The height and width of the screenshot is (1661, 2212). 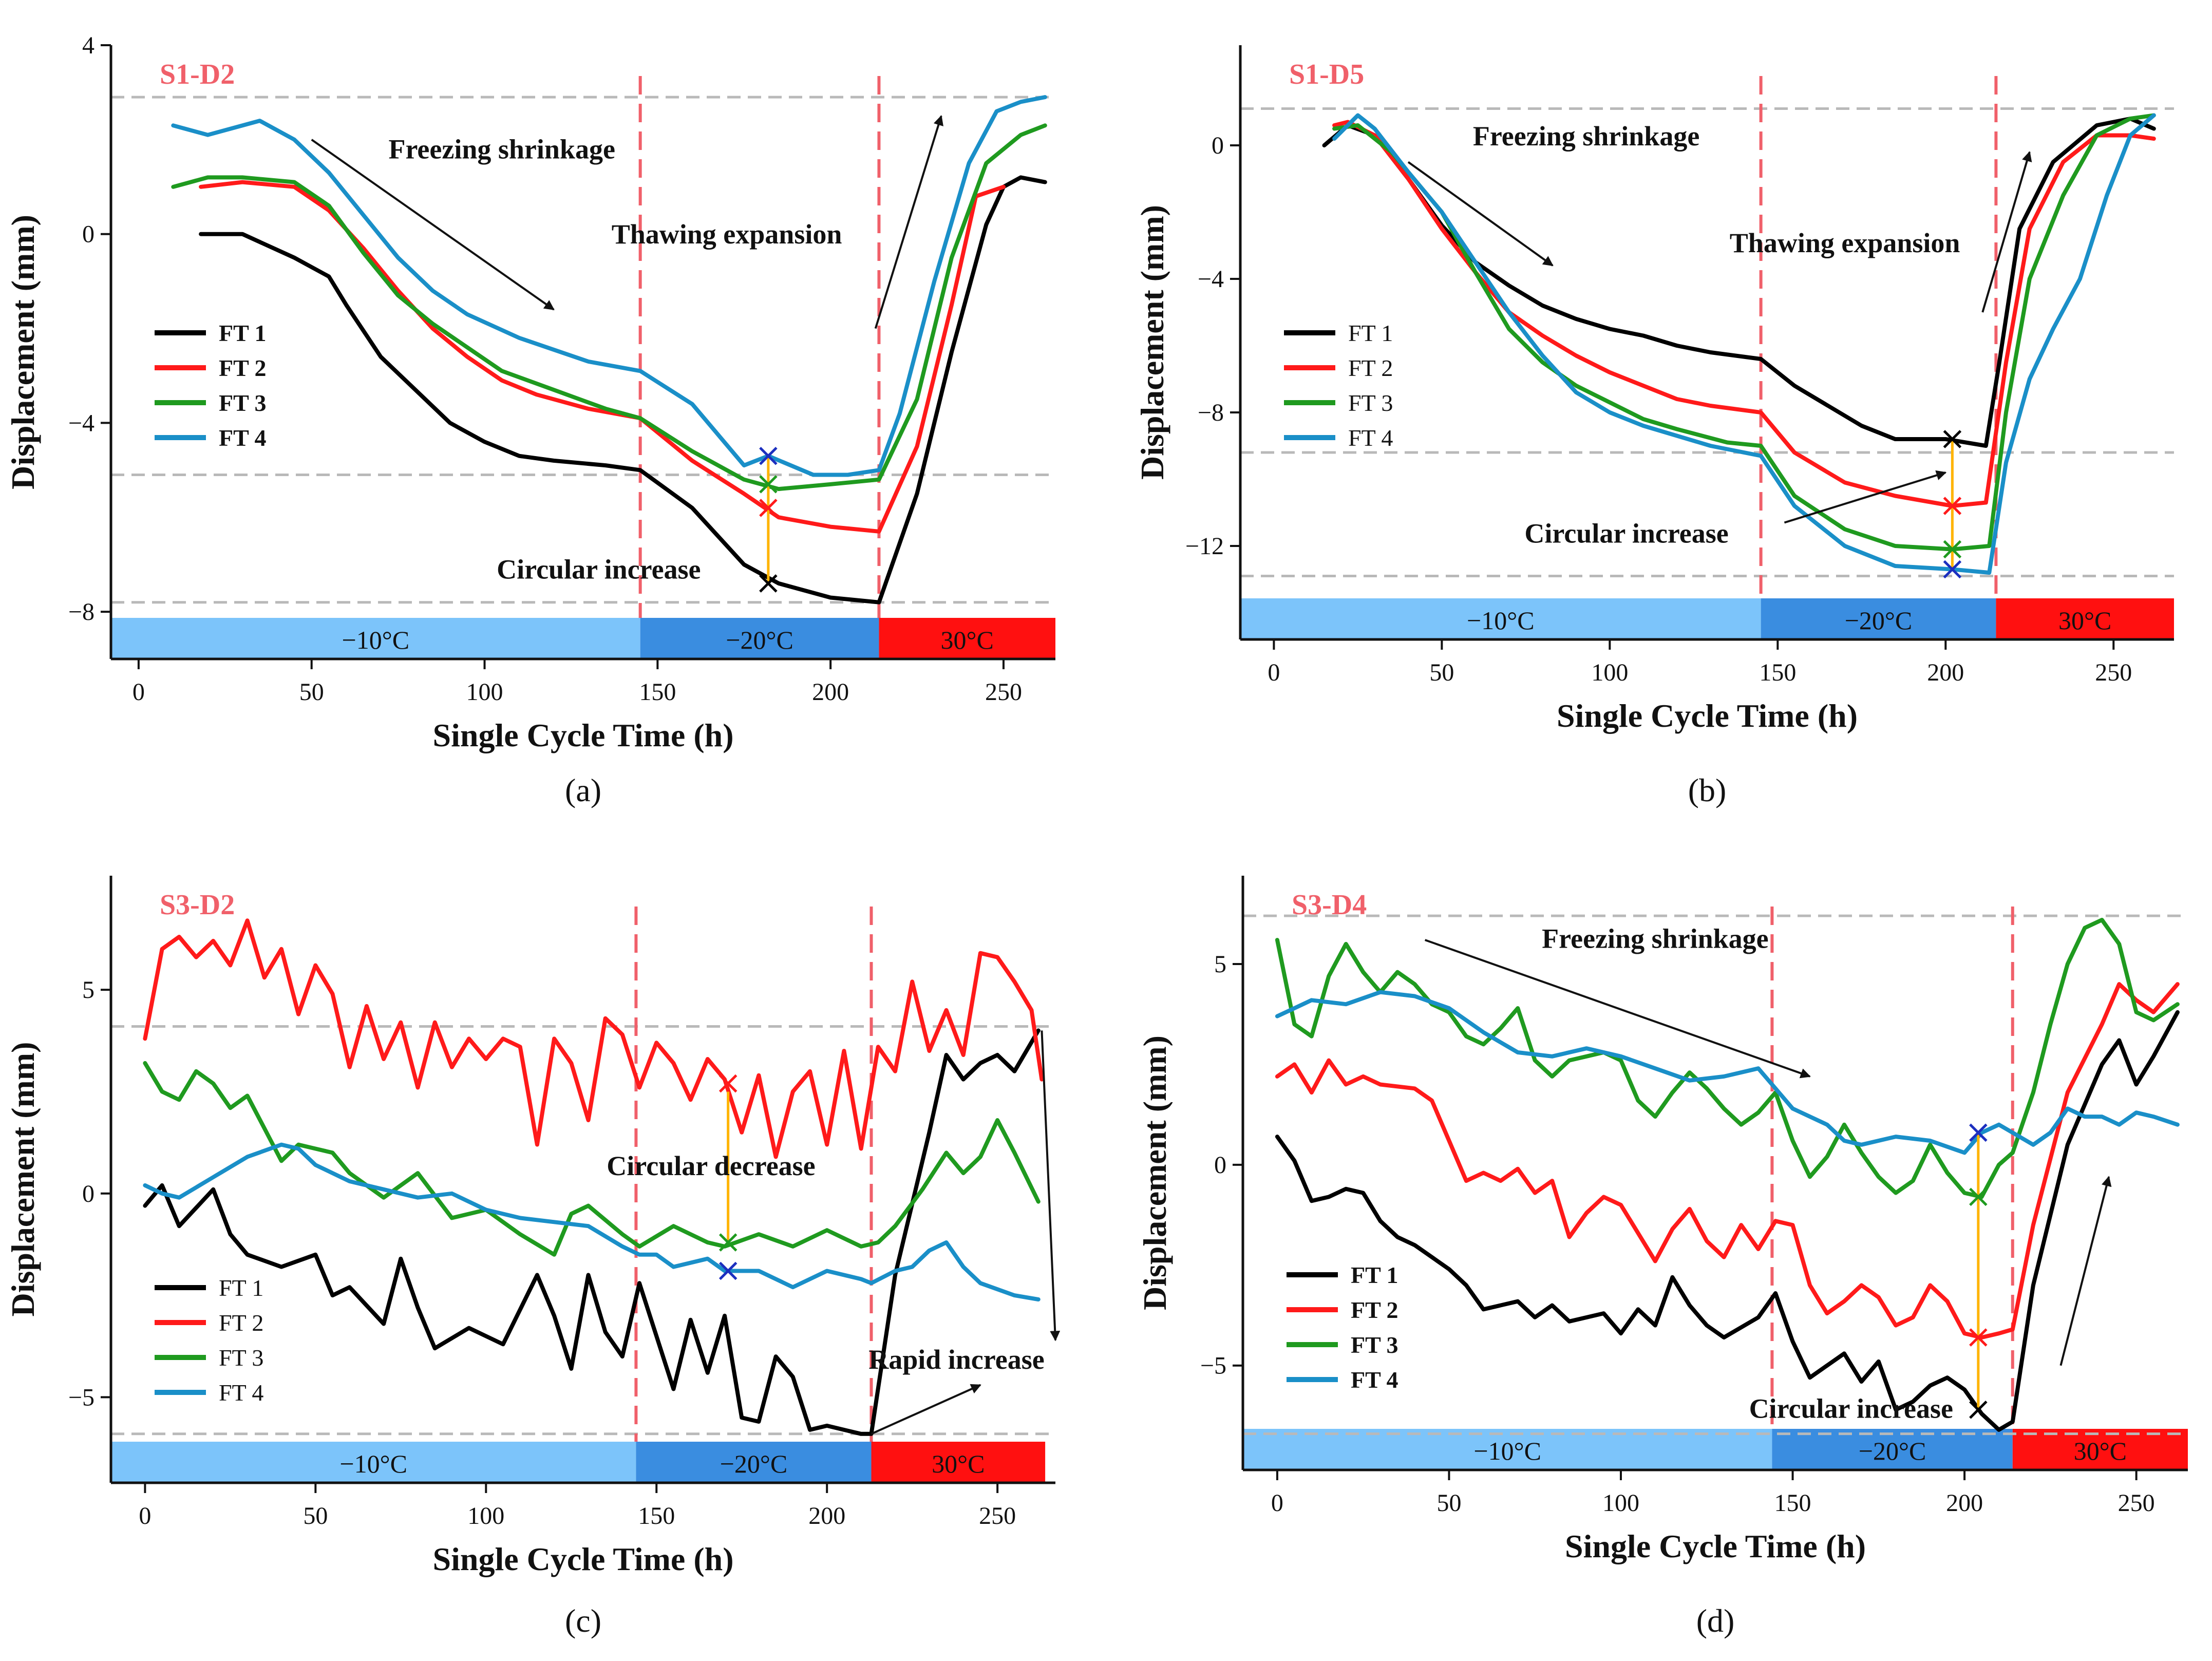 What do you see at coordinates (1370, 368) in the screenshot?
I see `legend-label: FT 2` at bounding box center [1370, 368].